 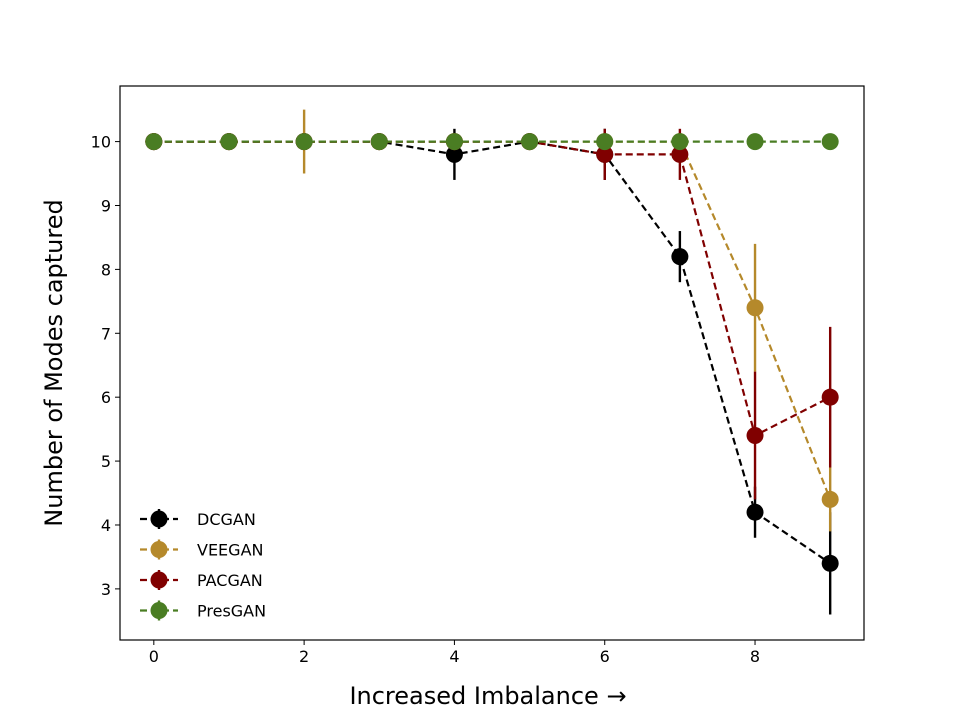 I want to click on x-tick-label: 2, so click(x=304, y=656).